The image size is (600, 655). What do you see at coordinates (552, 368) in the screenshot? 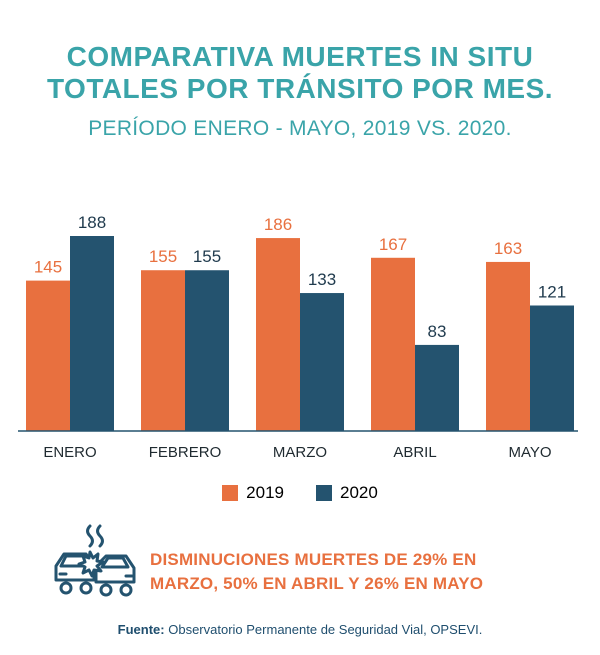
I see `bar-mayo-2020` at bounding box center [552, 368].